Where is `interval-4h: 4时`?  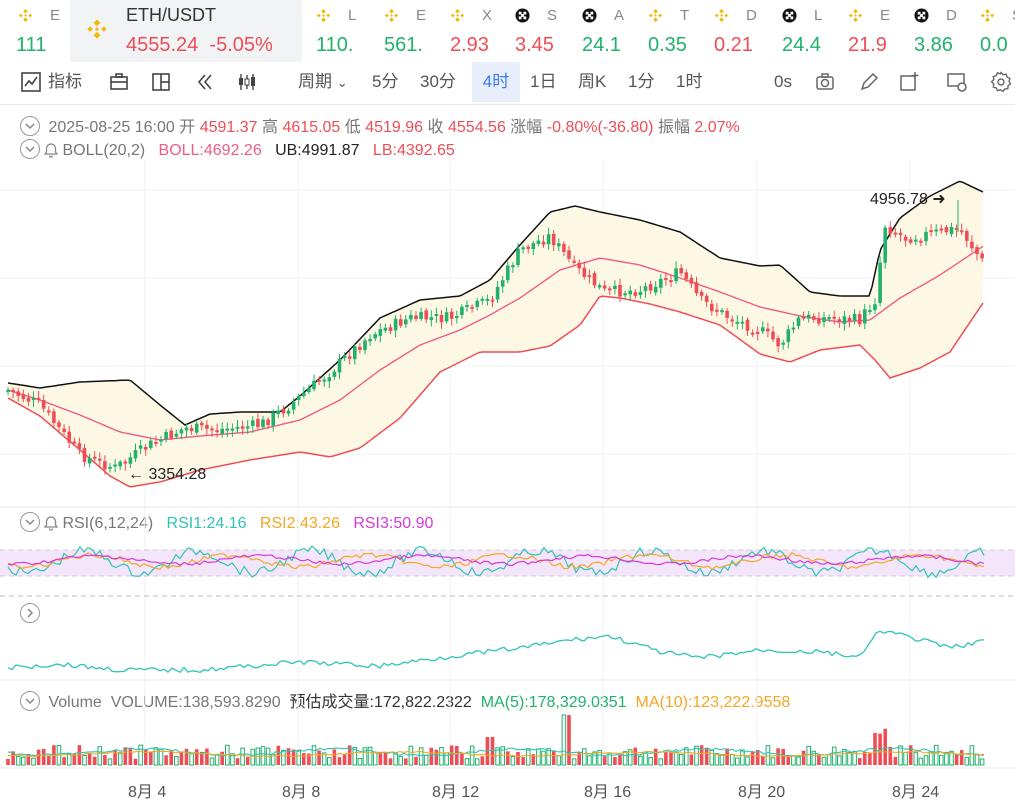 interval-4h: 4时 is located at coordinates (496, 82).